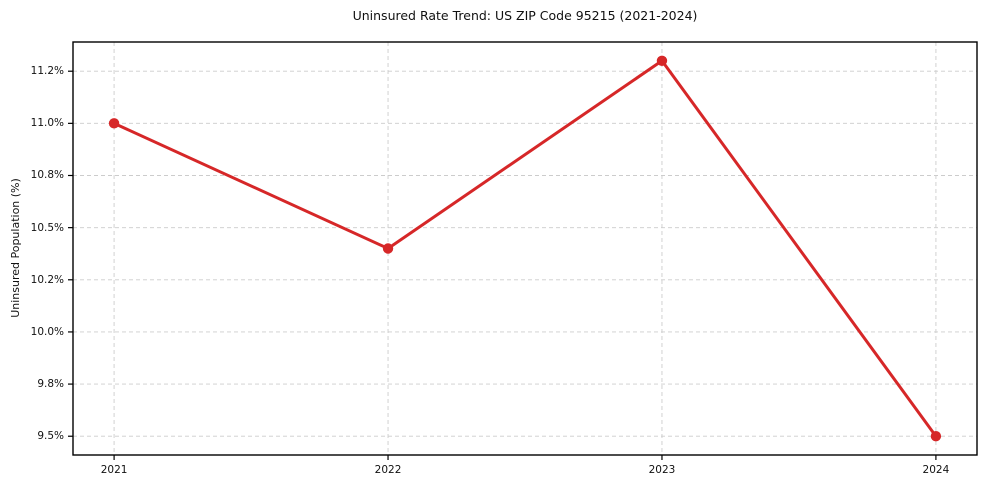 This screenshot has width=989, height=490. I want to click on data-point-2022, so click(388, 248).